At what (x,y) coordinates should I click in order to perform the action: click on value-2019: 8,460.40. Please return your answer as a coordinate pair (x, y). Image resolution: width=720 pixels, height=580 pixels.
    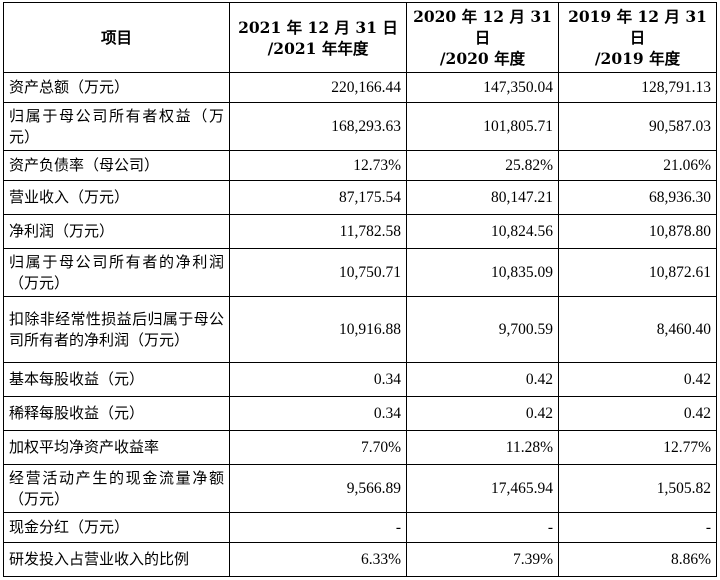
    Looking at the image, I should click on (637, 329).